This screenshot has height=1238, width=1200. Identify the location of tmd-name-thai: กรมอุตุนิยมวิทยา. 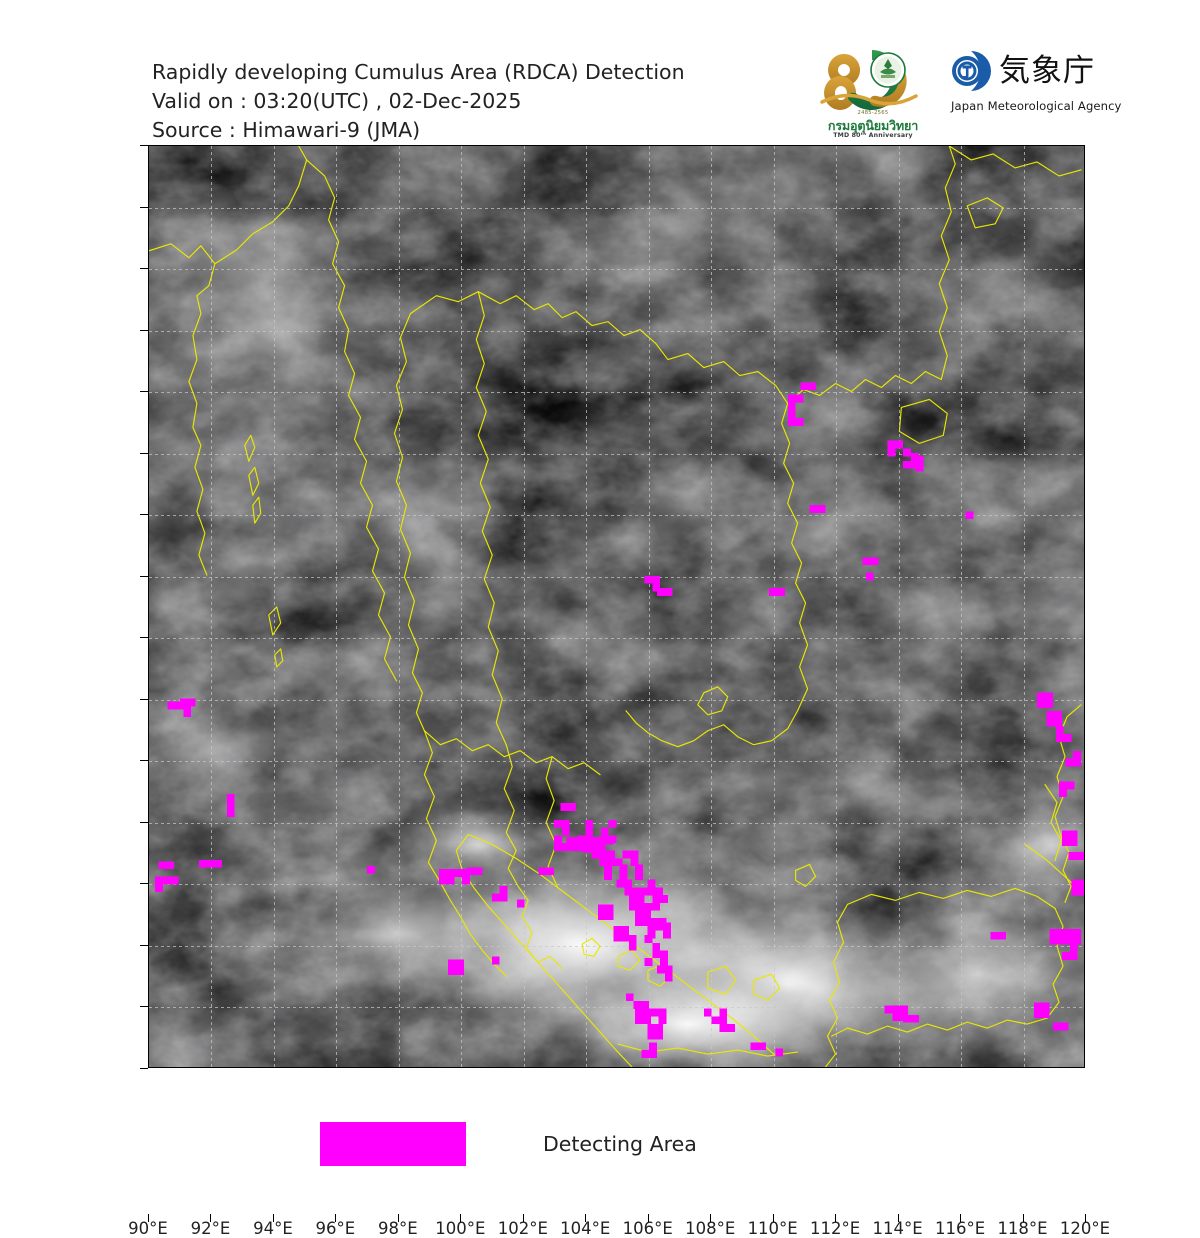
(873, 125).